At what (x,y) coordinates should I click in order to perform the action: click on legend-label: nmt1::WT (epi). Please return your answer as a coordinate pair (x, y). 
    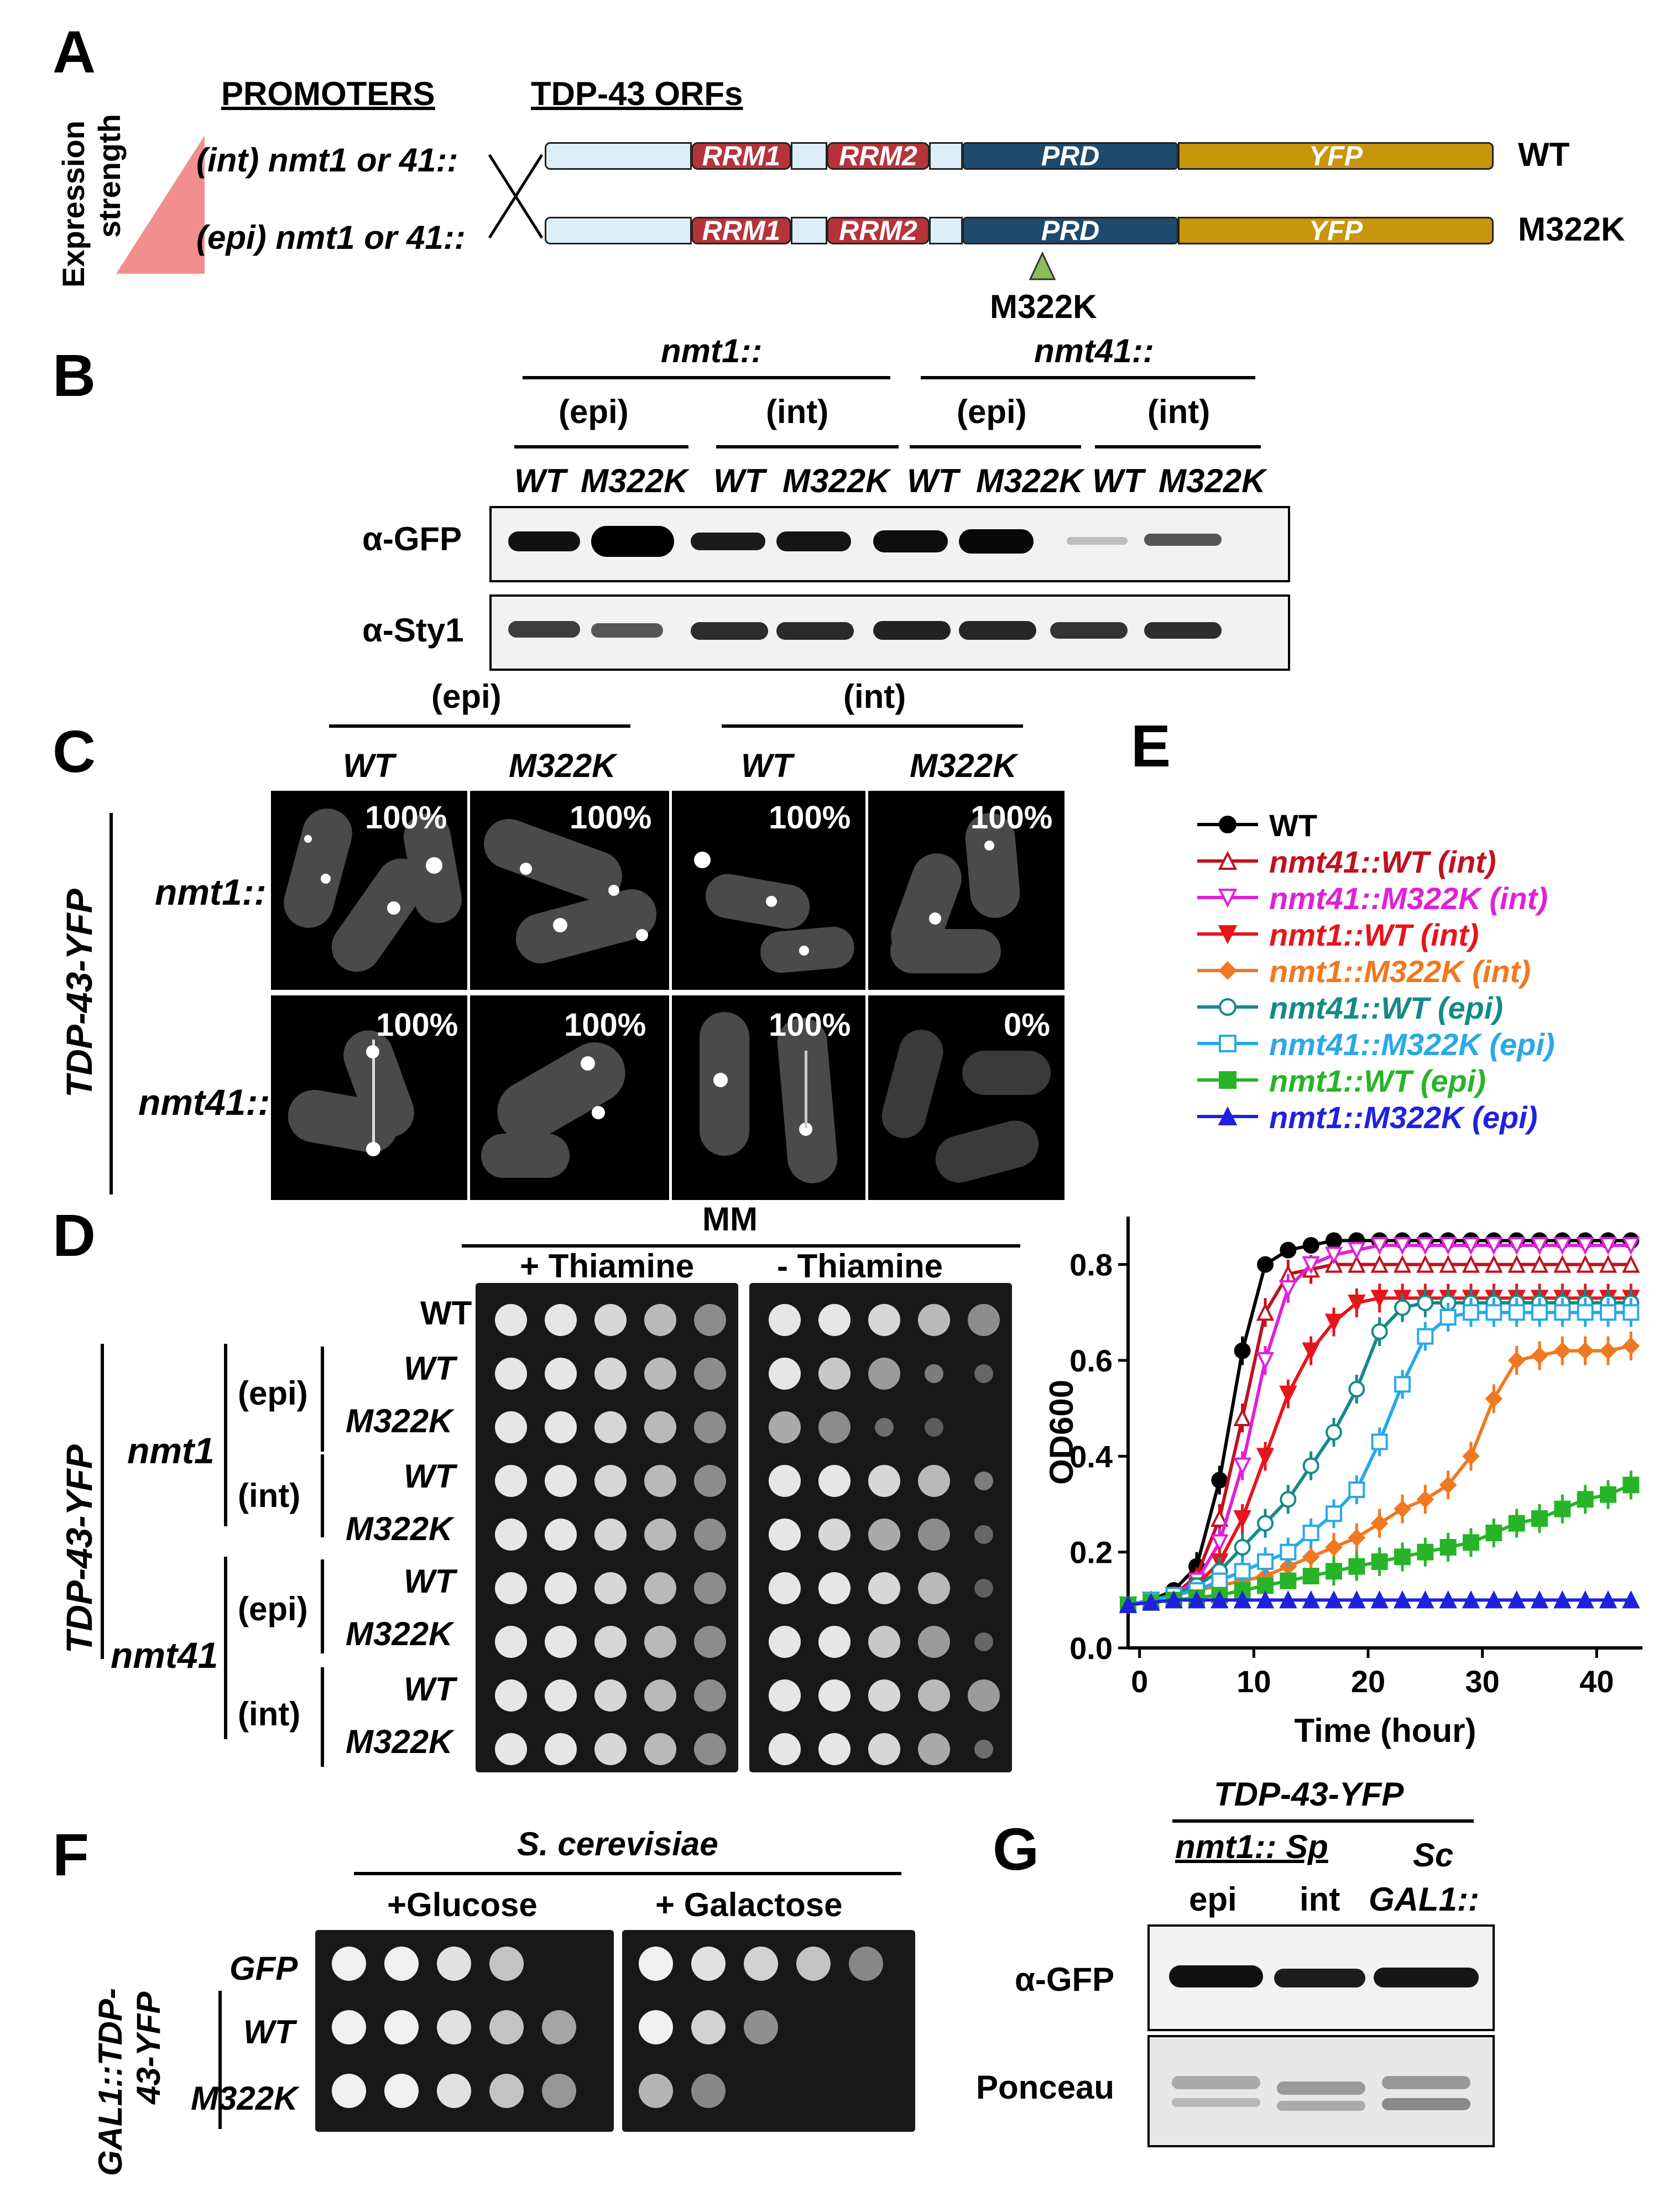
    Looking at the image, I should click on (1377, 1080).